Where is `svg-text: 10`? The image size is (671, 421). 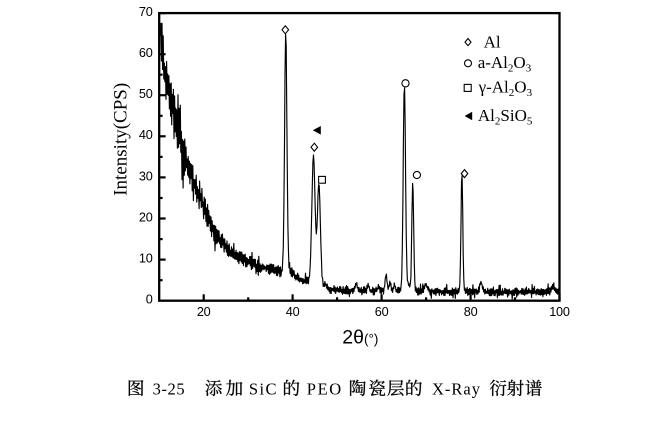
svg-text: 10 is located at coordinates (146, 259).